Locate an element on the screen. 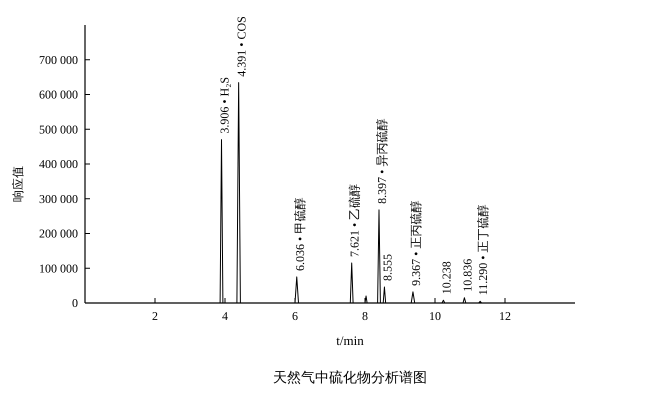  annotation: 3.906 • H₂S is located at coordinates (225, 105).